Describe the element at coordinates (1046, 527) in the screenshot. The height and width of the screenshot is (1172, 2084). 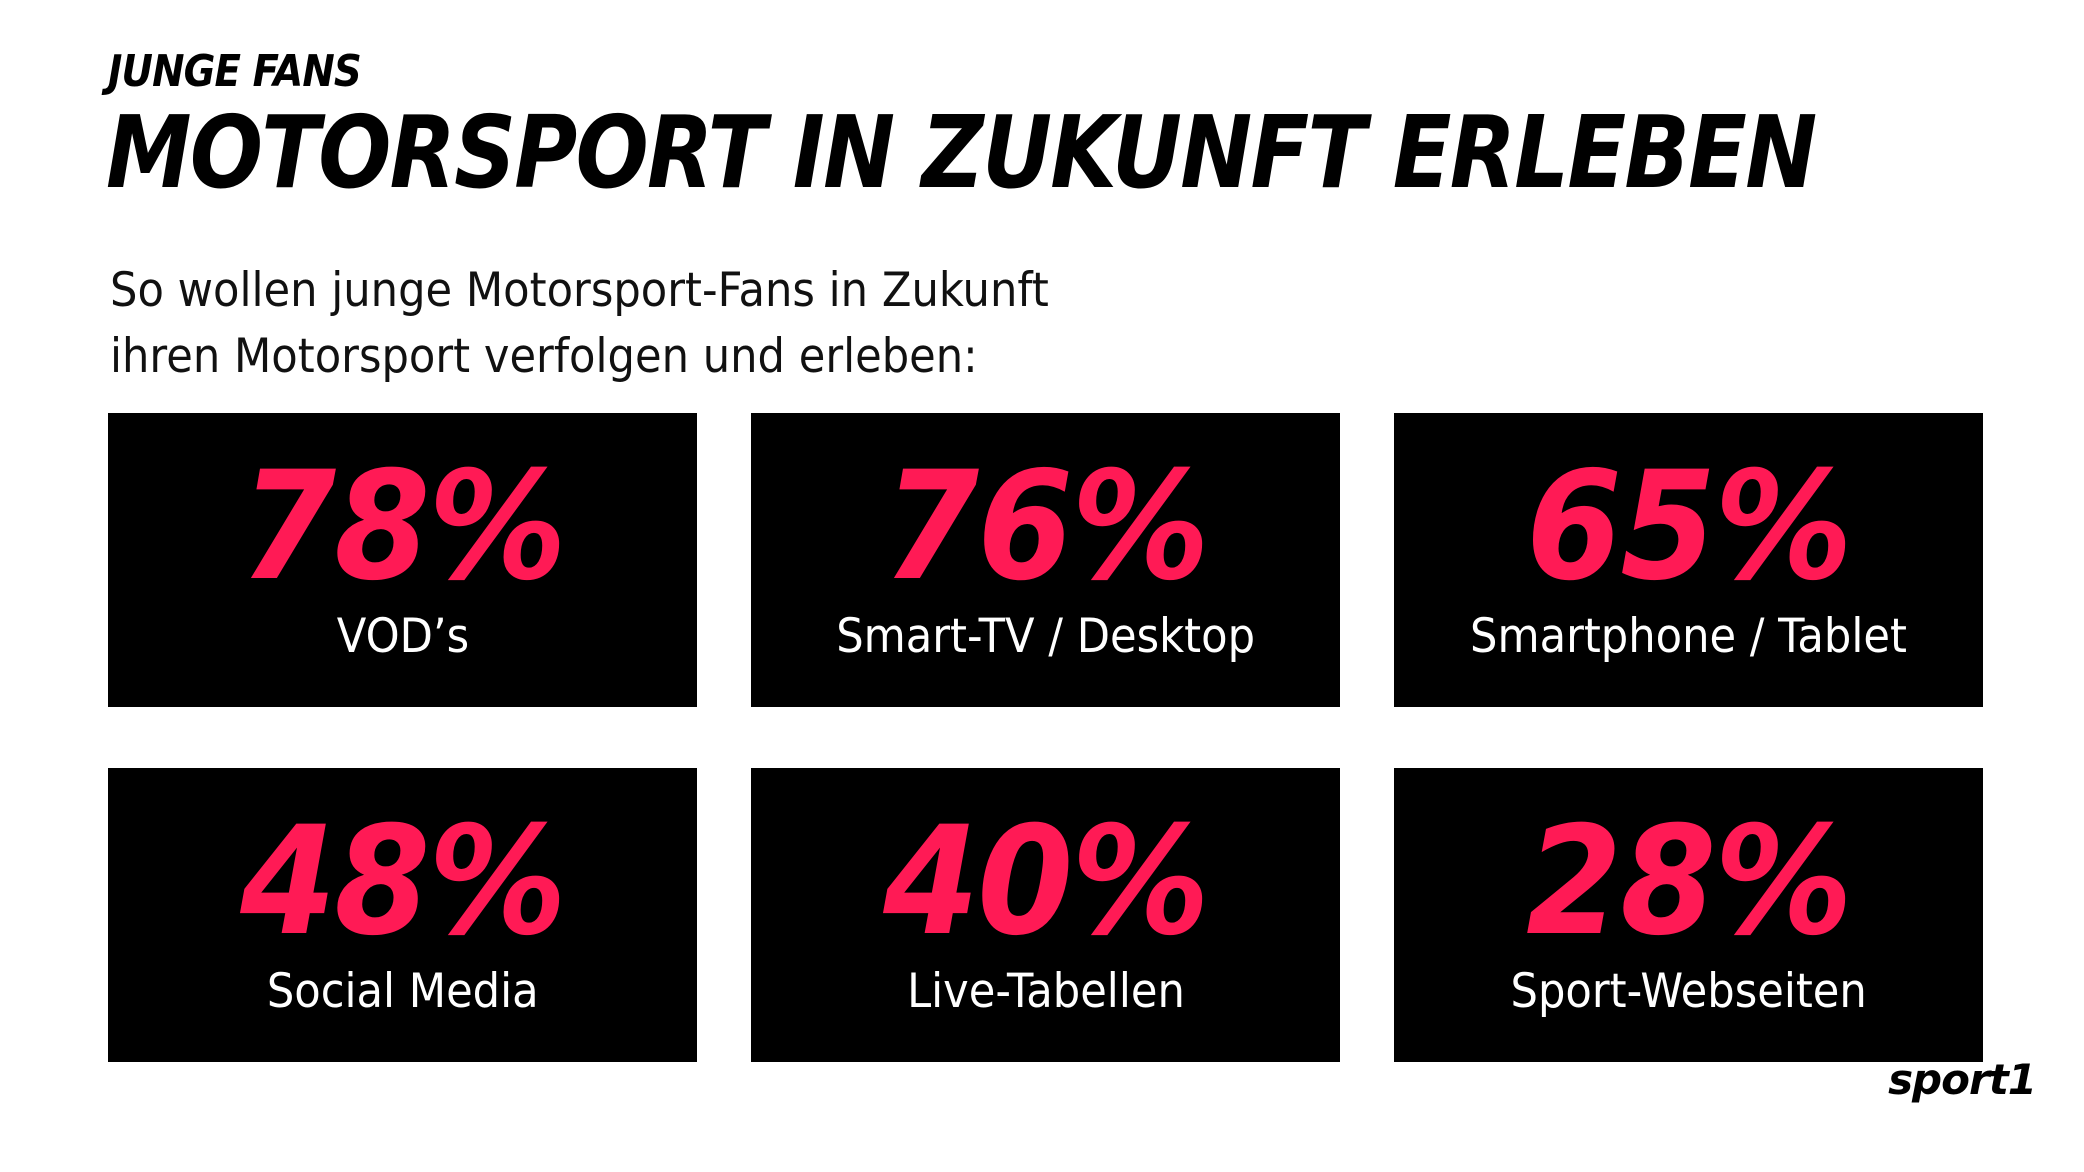
I see `stat-value: 76%` at that location.